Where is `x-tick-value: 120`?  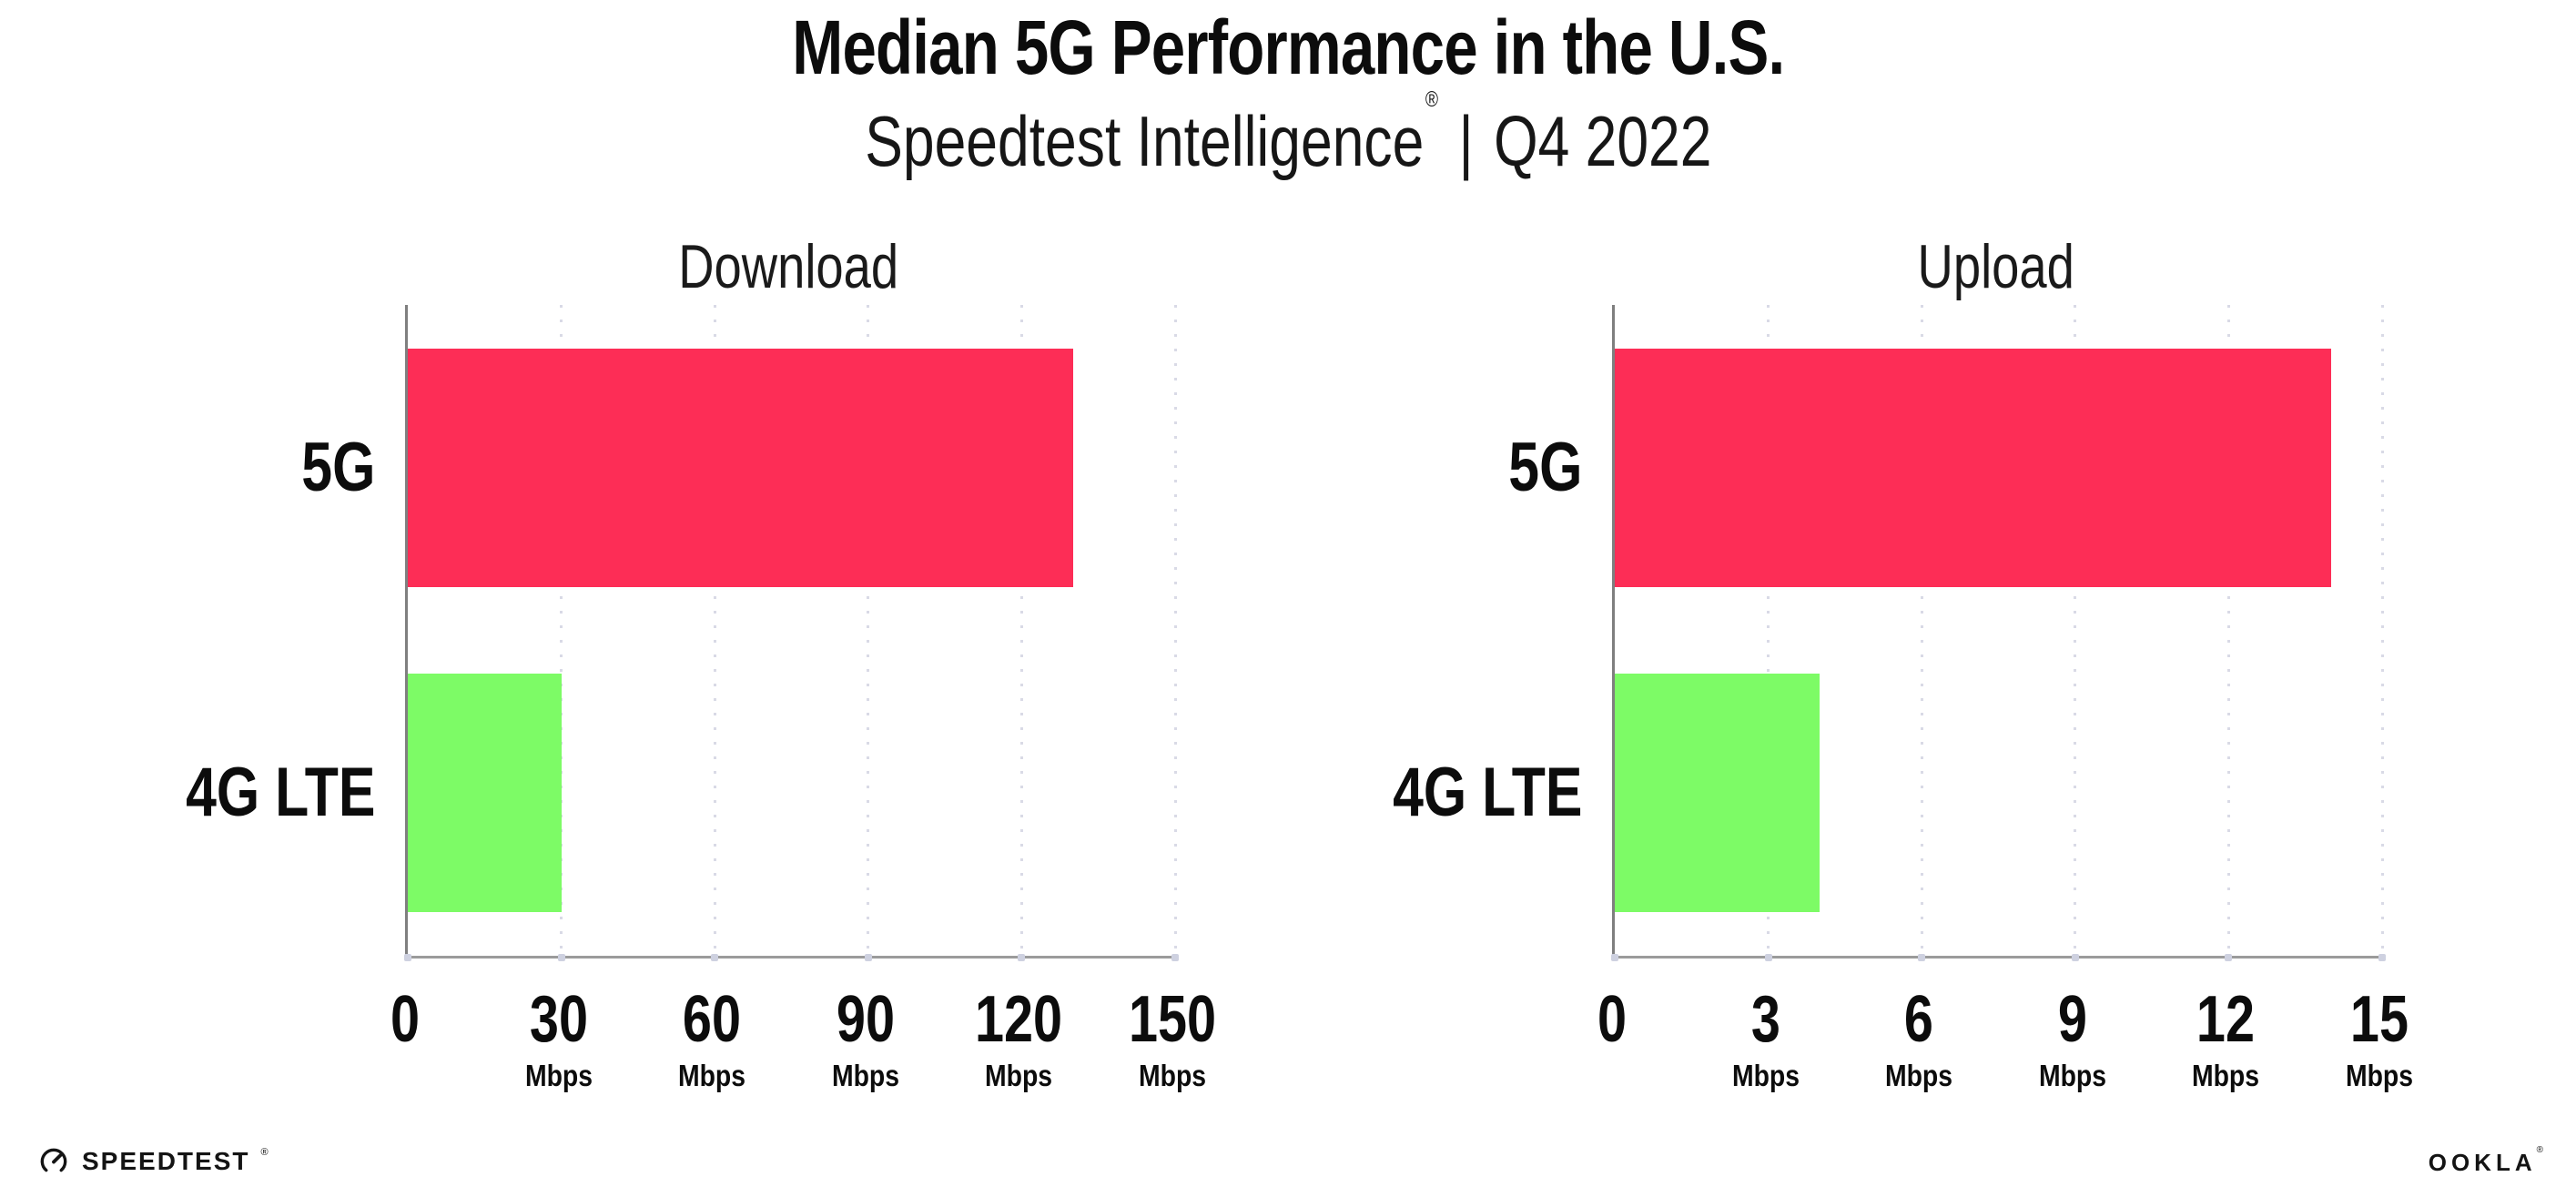 x-tick-value: 120 is located at coordinates (1019, 1020).